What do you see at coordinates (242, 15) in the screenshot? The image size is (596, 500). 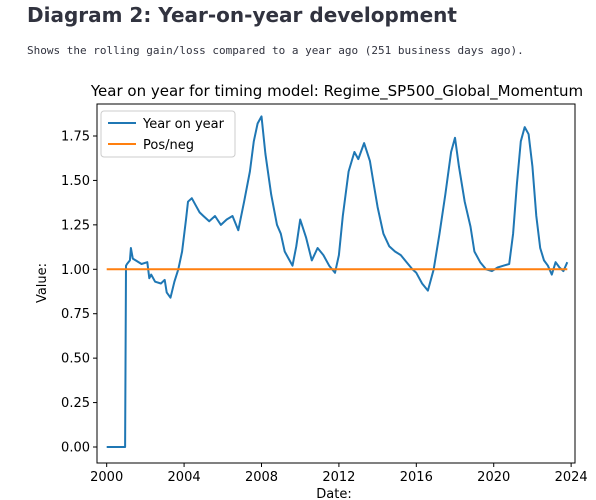 I see `page-heading: Diagram 2: Year-on-year development` at bounding box center [242, 15].